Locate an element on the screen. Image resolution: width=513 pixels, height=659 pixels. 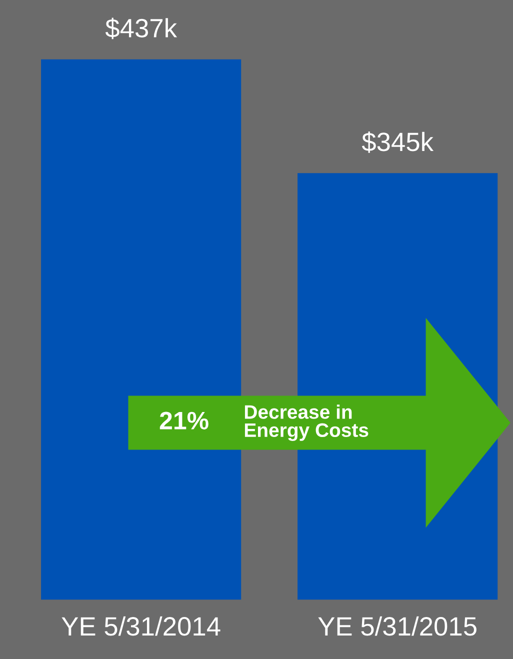
data-label: $345k is located at coordinates (398, 142).